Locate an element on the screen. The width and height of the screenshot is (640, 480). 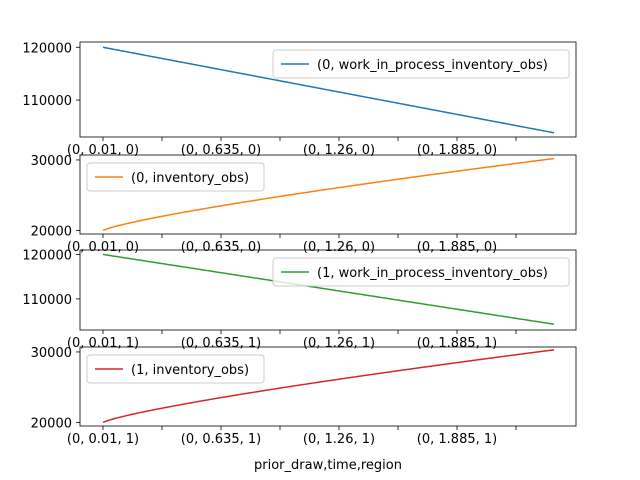
legend: (1, work_in_process_inventory_obs) is located at coordinates (421, 272).